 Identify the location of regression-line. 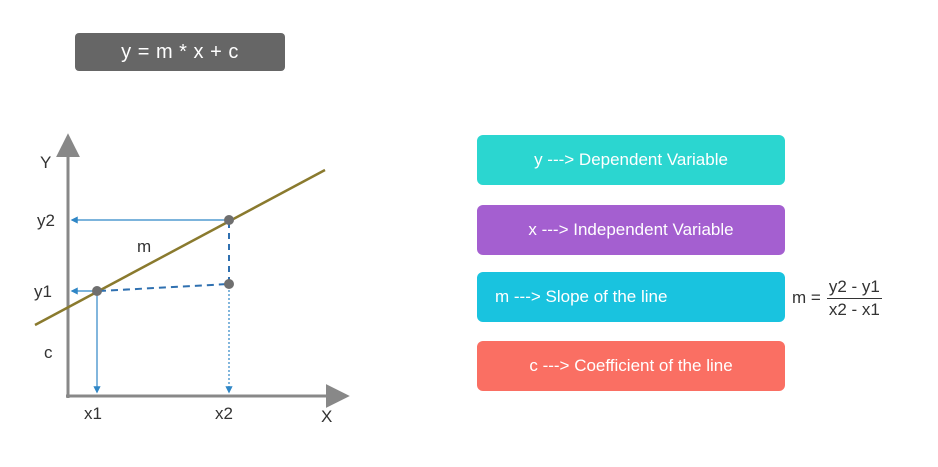
(180, 247).